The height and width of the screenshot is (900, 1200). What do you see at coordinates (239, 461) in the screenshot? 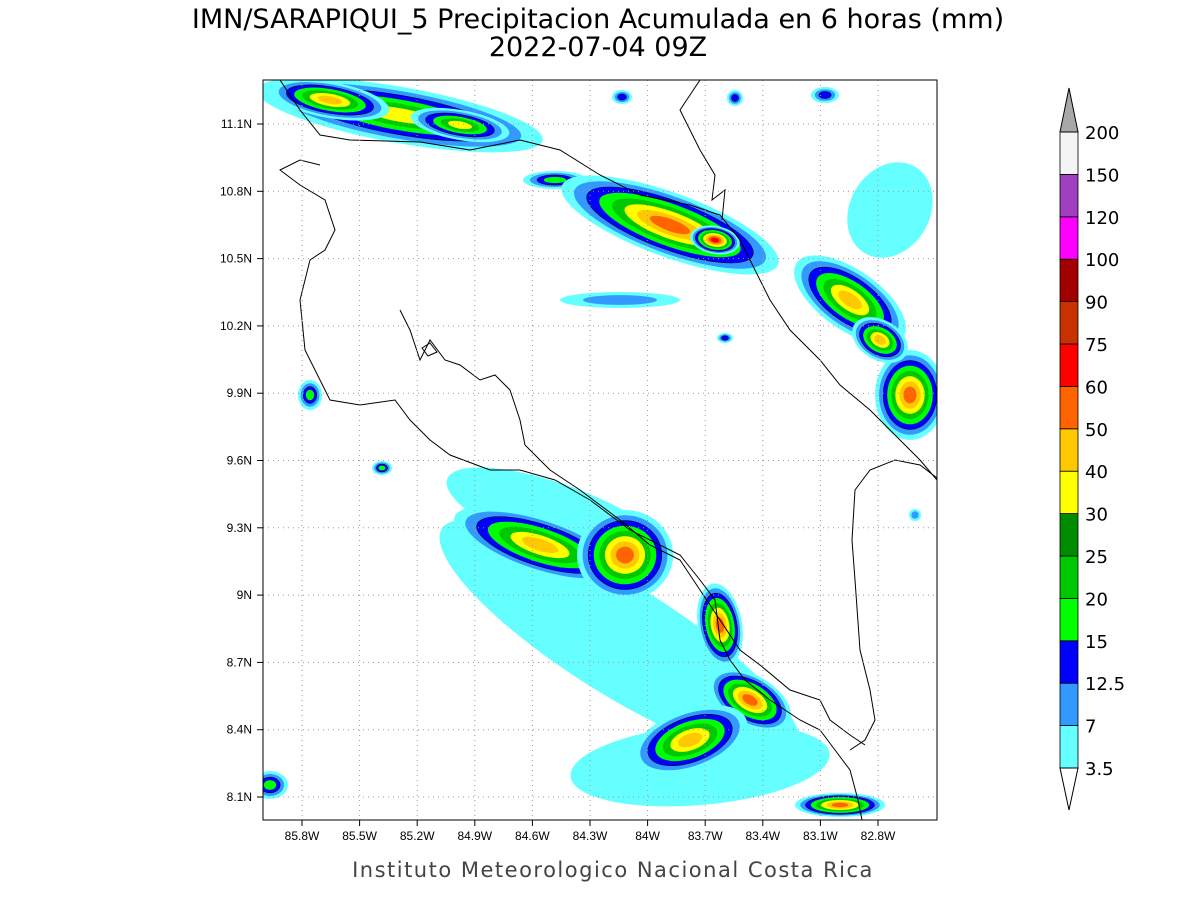
I see `lat-tick-label: 9.6N` at bounding box center [239, 461].